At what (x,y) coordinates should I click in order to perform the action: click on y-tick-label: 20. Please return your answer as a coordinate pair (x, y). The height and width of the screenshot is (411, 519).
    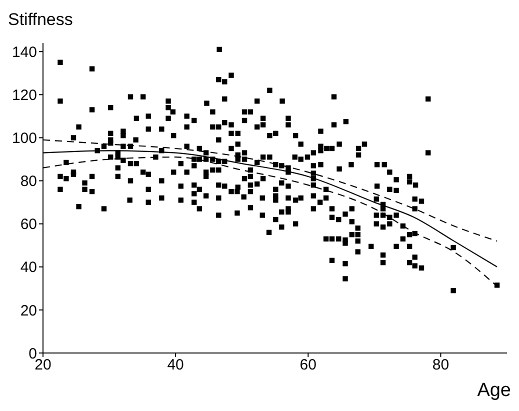
    Looking at the image, I should click on (28, 311).